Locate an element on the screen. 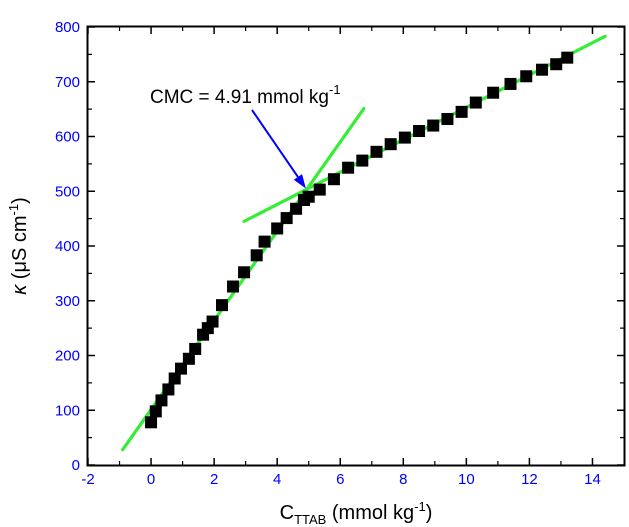 The height and width of the screenshot is (527, 629). cmc-arrow-head is located at coordinates (299, 181).